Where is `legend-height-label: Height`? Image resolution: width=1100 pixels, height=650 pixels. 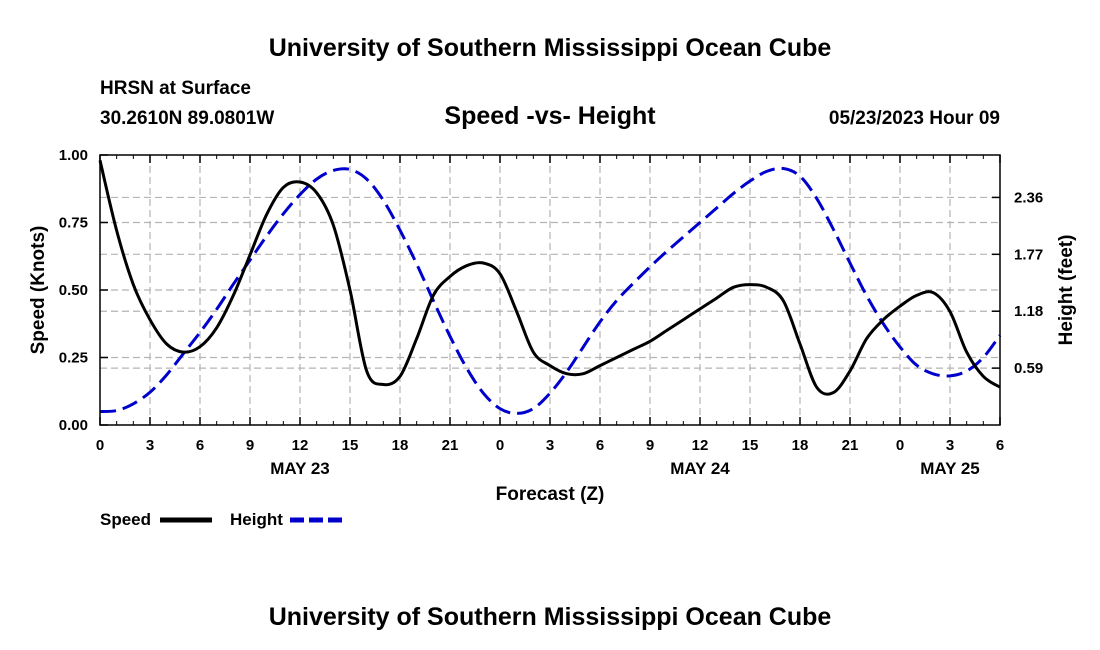
legend-height-label: Height is located at coordinates (256, 519).